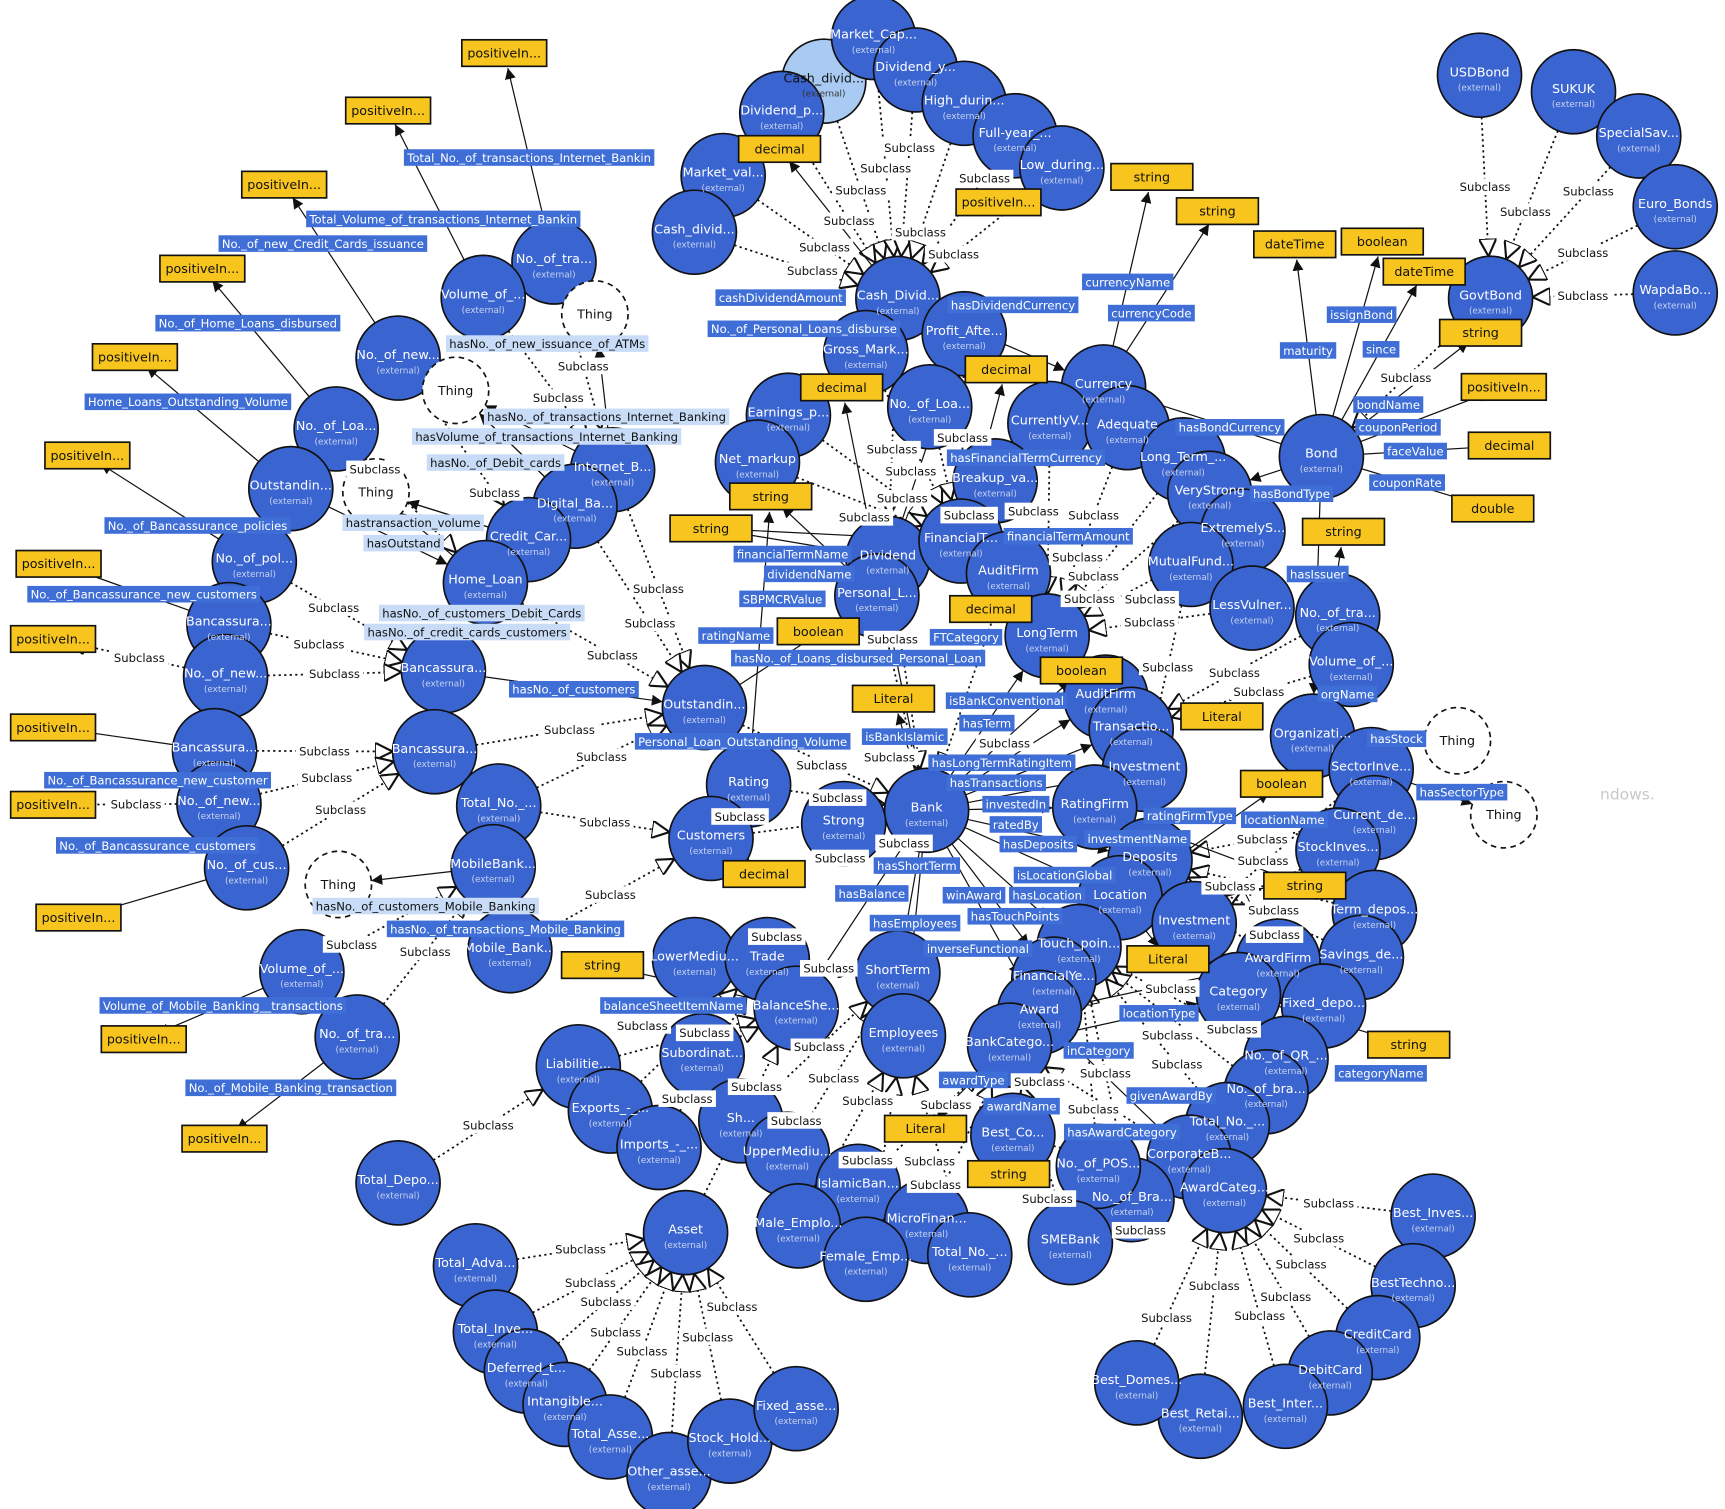 The image size is (1725, 1509). What do you see at coordinates (413, 523) in the screenshot?
I see `property-label-hastransaction-volume: hastransaction_volume` at bounding box center [413, 523].